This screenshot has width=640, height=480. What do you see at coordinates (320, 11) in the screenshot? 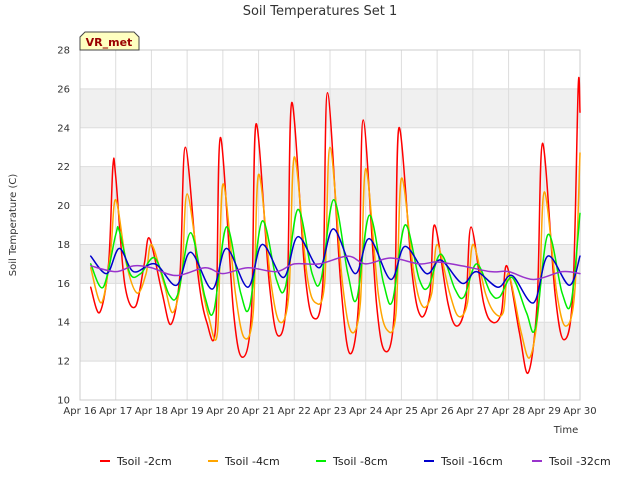
I see `chart-title: Soil Temperatures Set 1` at bounding box center [320, 11].